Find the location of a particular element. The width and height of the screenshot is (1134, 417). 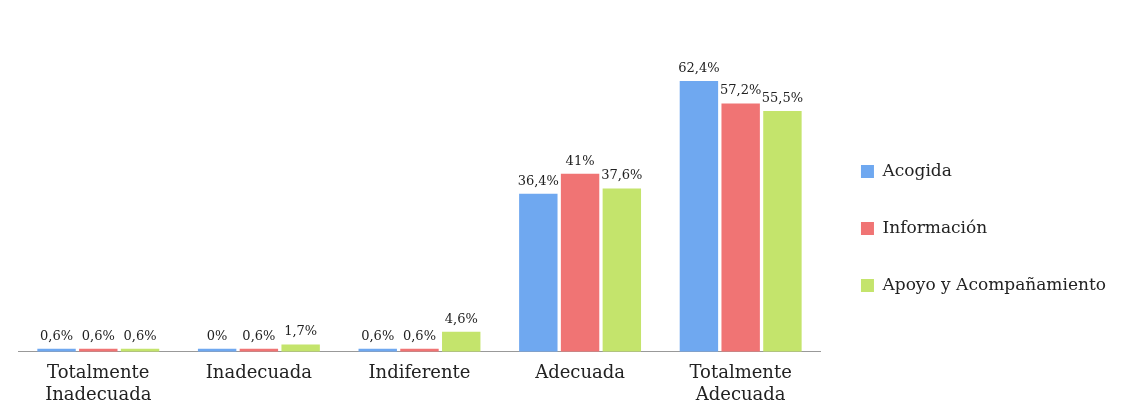

legend-label: Apoyo y Acompañamiento is located at coordinates (994, 283).